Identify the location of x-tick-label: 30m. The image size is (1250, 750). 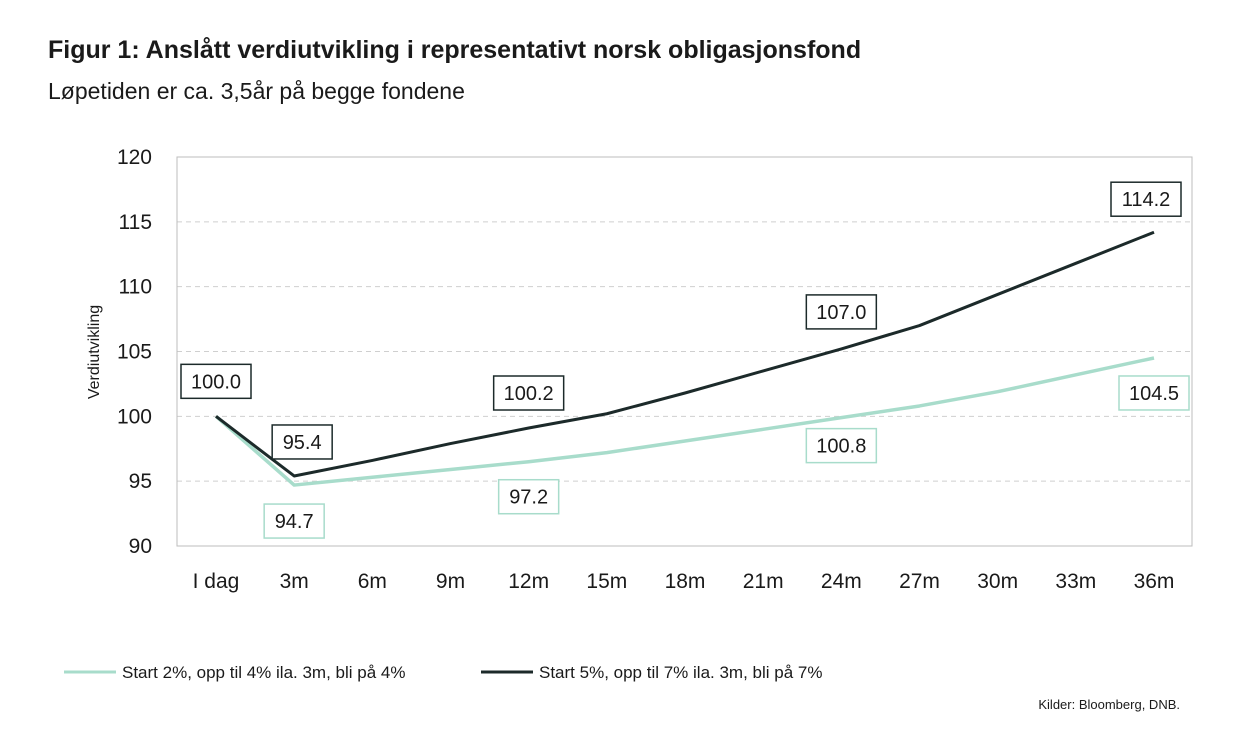
(997, 581).